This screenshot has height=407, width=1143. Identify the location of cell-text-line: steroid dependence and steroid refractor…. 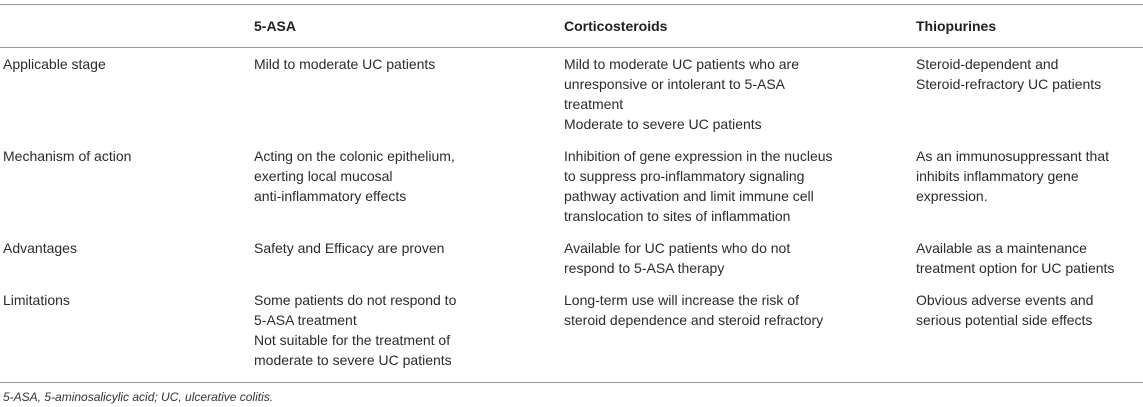
(694, 320).